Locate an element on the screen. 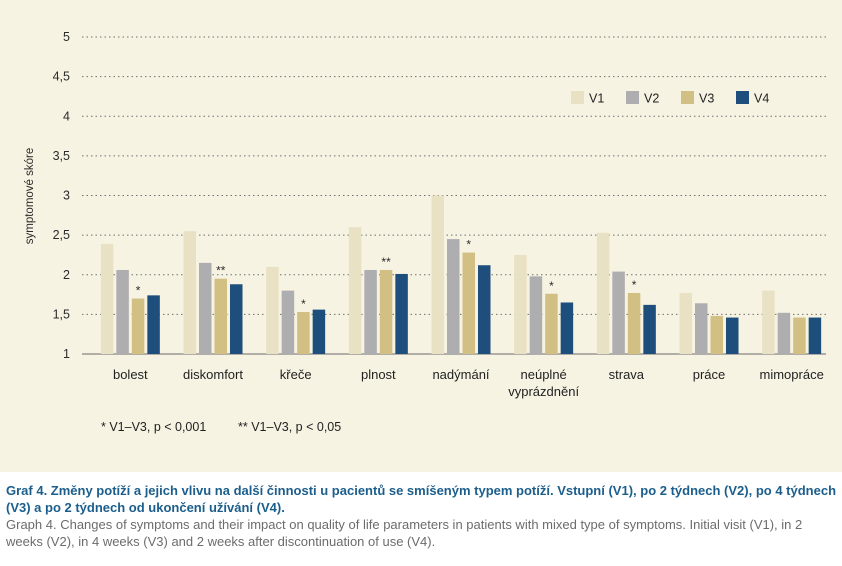 This screenshot has height=566, width=842. x-tick-label: křeče is located at coordinates (296, 374).